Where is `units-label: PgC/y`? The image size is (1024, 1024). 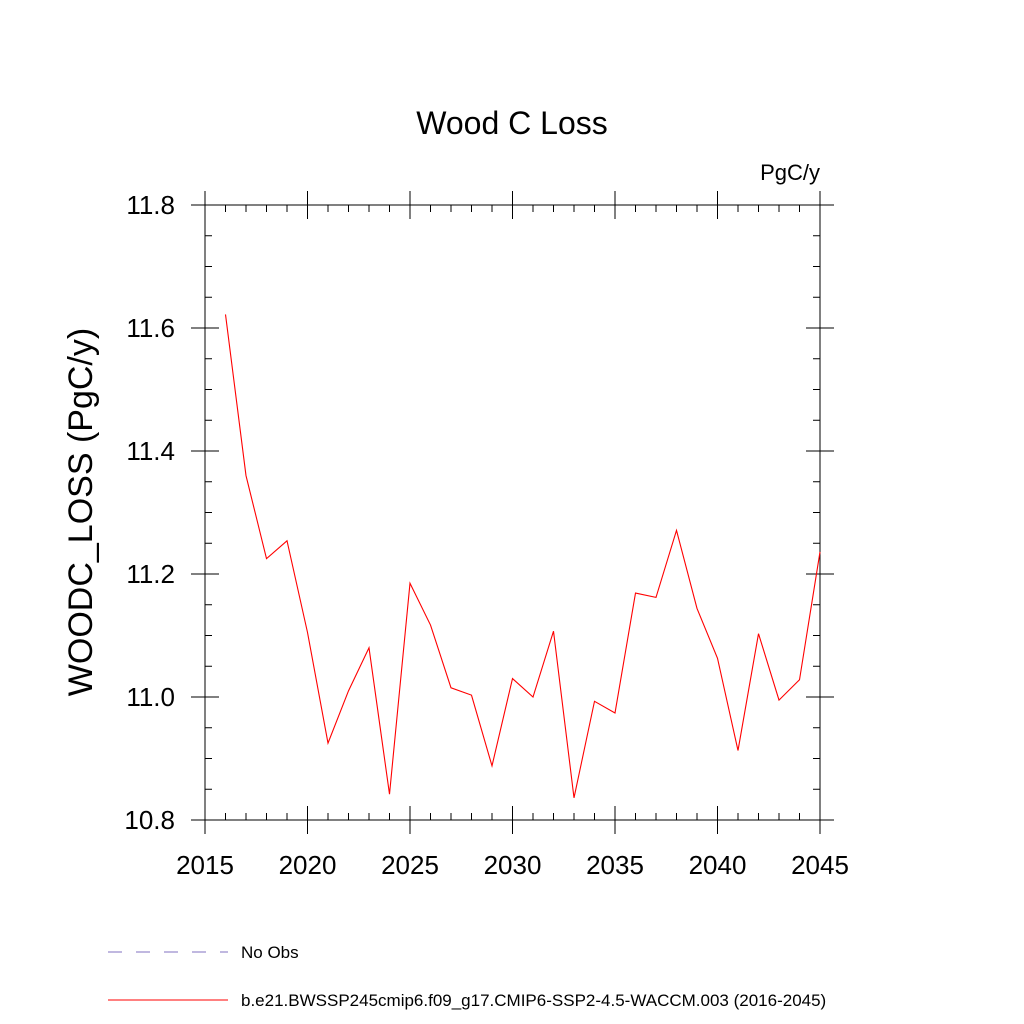
units-label: PgC/y is located at coordinates (790, 172).